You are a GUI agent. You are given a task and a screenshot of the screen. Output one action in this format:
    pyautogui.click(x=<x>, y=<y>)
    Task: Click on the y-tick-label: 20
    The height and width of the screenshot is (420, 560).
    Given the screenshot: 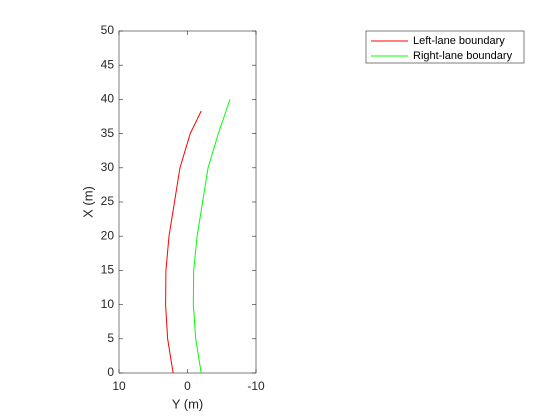 What is the action you would take?
    pyautogui.click(x=108, y=235)
    